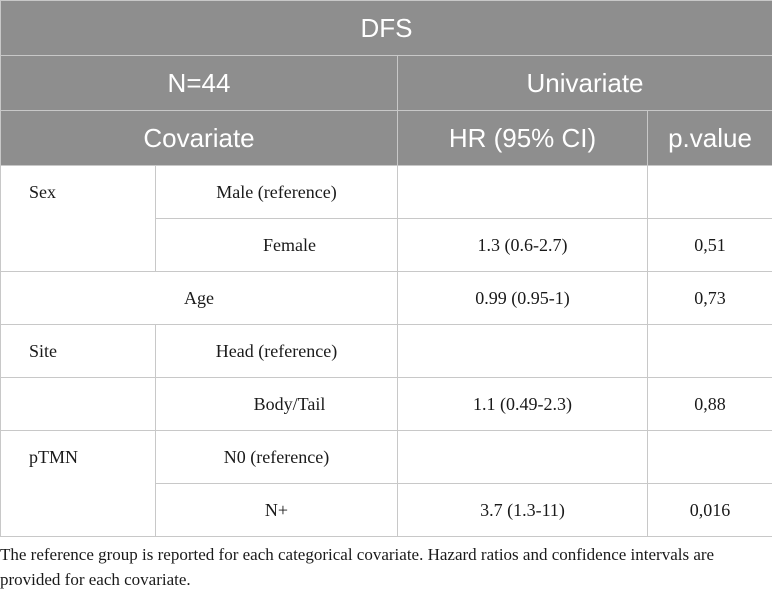 This screenshot has width=772, height=595. What do you see at coordinates (709, 245) in the screenshot?
I see `p-value: 0,51` at bounding box center [709, 245].